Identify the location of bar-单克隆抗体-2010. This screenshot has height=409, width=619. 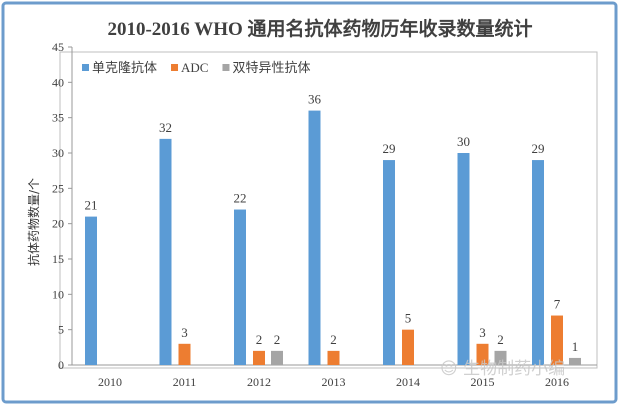
(91, 290).